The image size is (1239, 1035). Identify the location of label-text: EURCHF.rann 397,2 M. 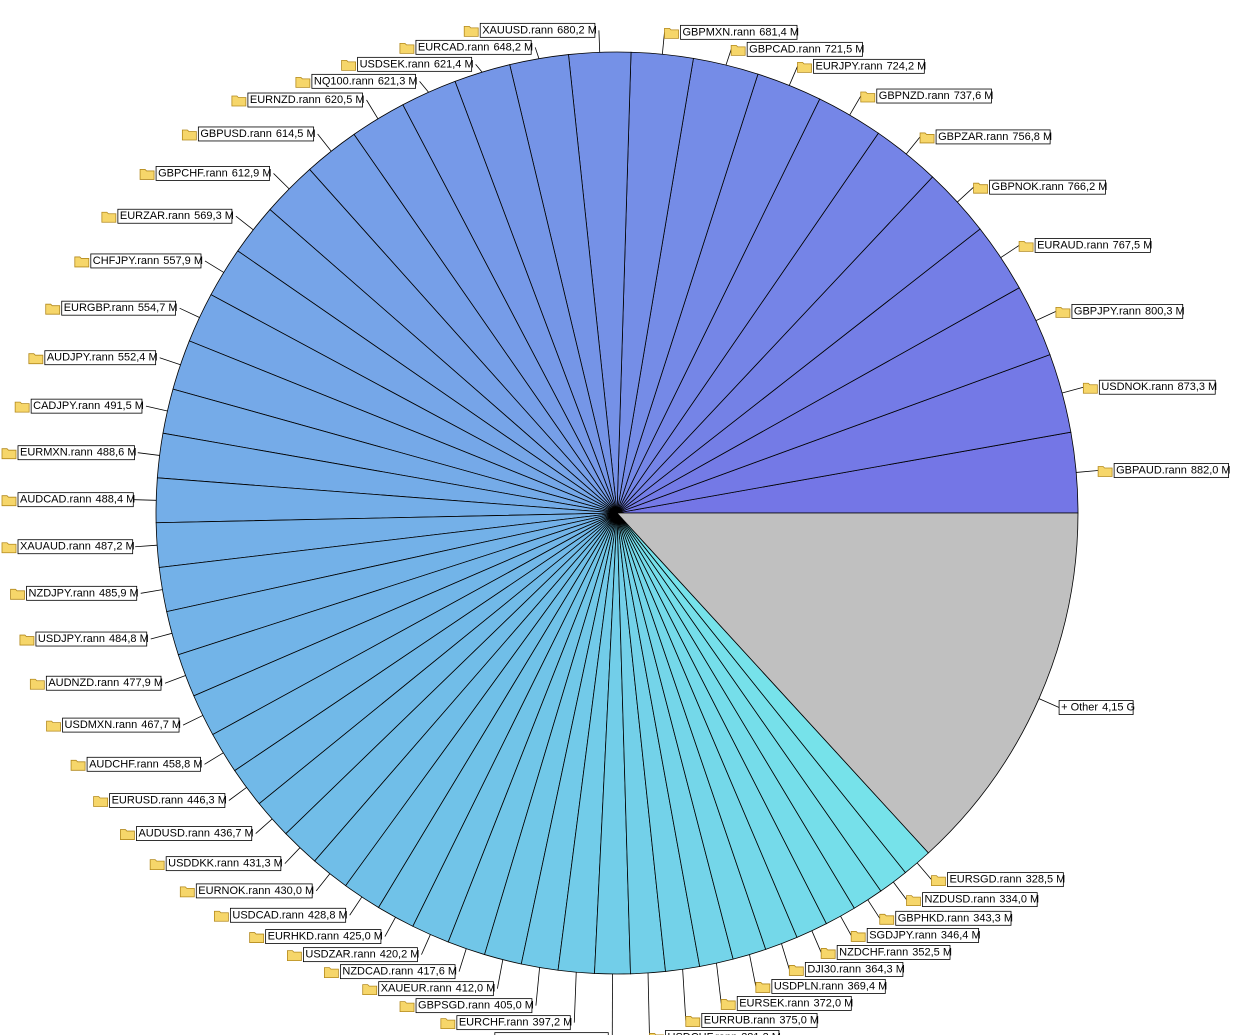
(515, 1023).